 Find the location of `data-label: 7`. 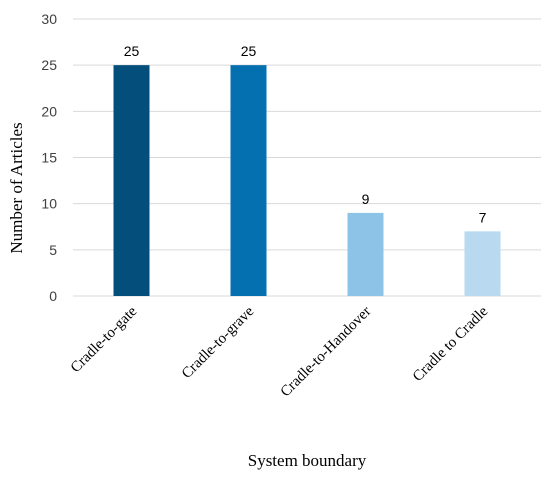

data-label: 7 is located at coordinates (483, 217).